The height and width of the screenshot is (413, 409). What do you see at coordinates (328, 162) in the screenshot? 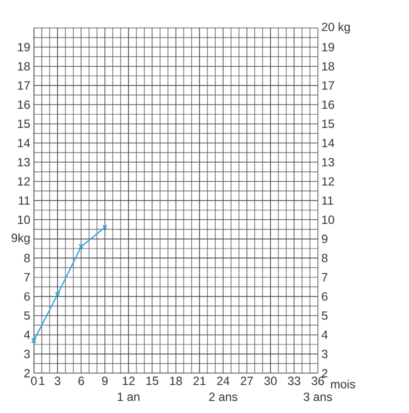
I see `y2-tick-label: 13` at bounding box center [328, 162].